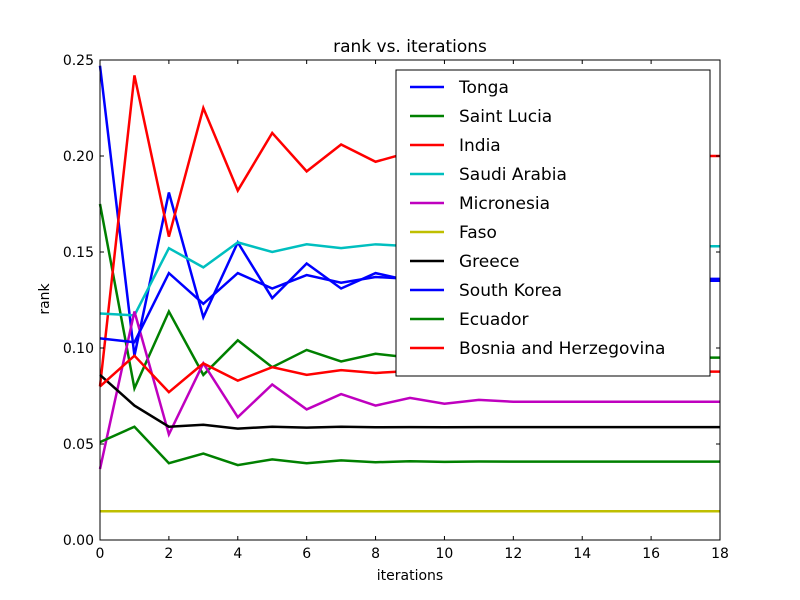  What do you see at coordinates (562, 349) in the screenshot?
I see `legend-label-bosnia-and-herzegovina: Bosnia and Herzegovina` at bounding box center [562, 349].